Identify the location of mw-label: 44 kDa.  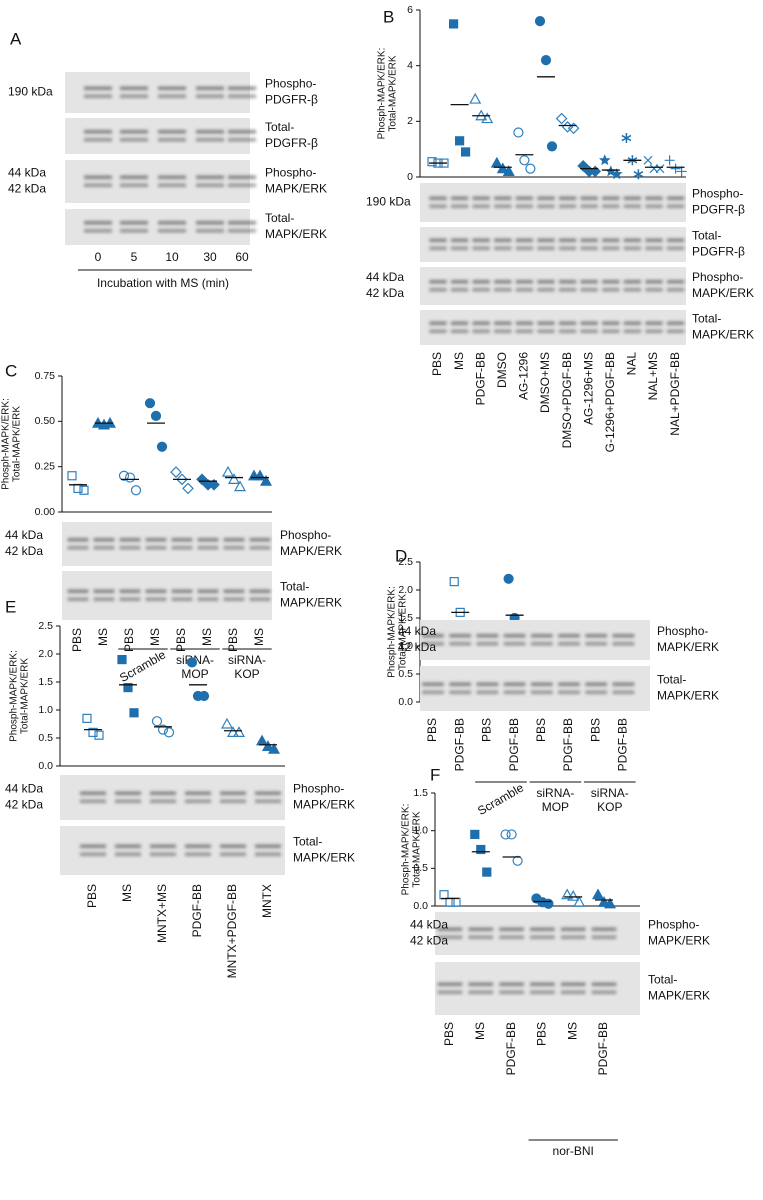
(429, 925).